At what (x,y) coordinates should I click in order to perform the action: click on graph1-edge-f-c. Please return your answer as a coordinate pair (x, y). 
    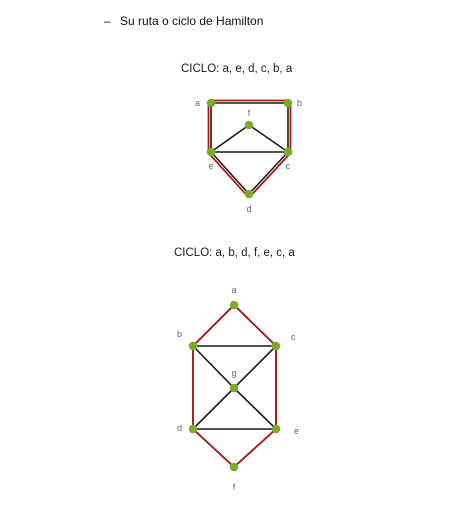
    Looking at the image, I should click on (268, 138).